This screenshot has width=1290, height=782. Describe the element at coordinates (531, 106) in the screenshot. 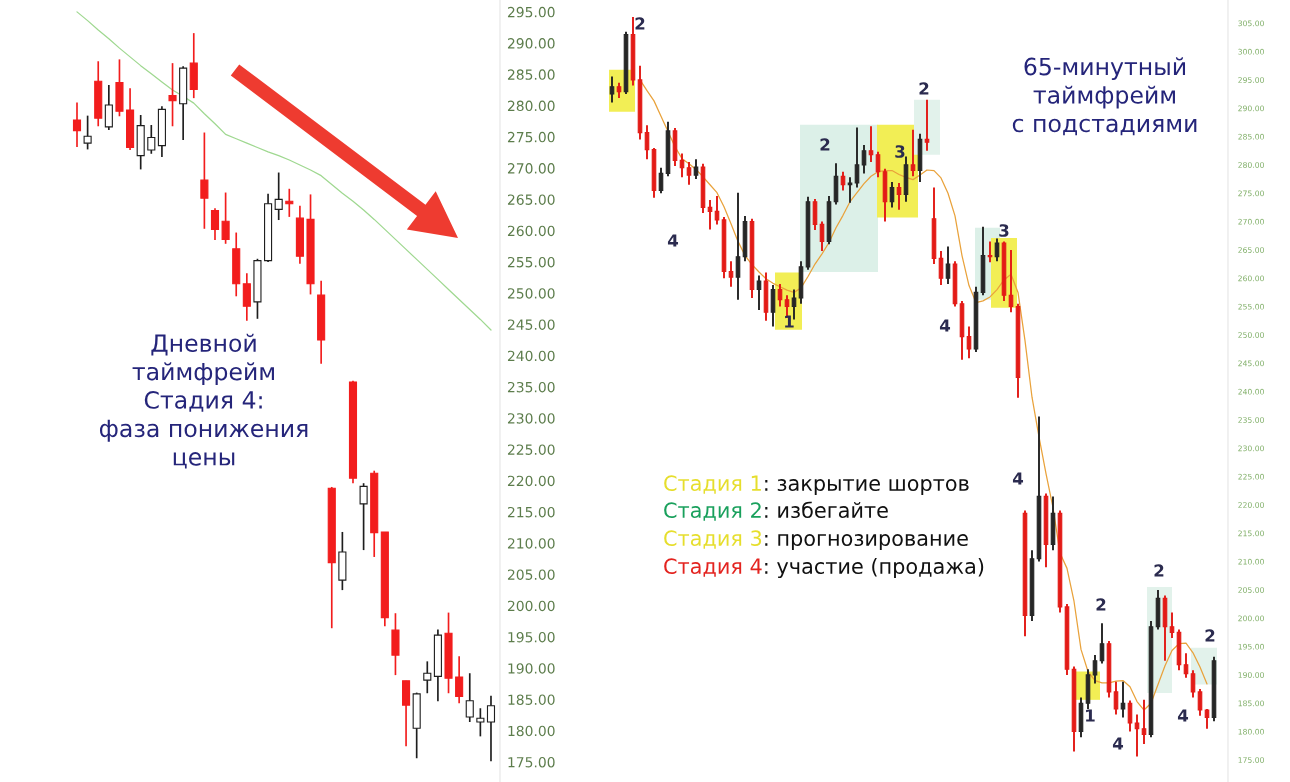

I see `y-tick-label: 280.00` at that location.